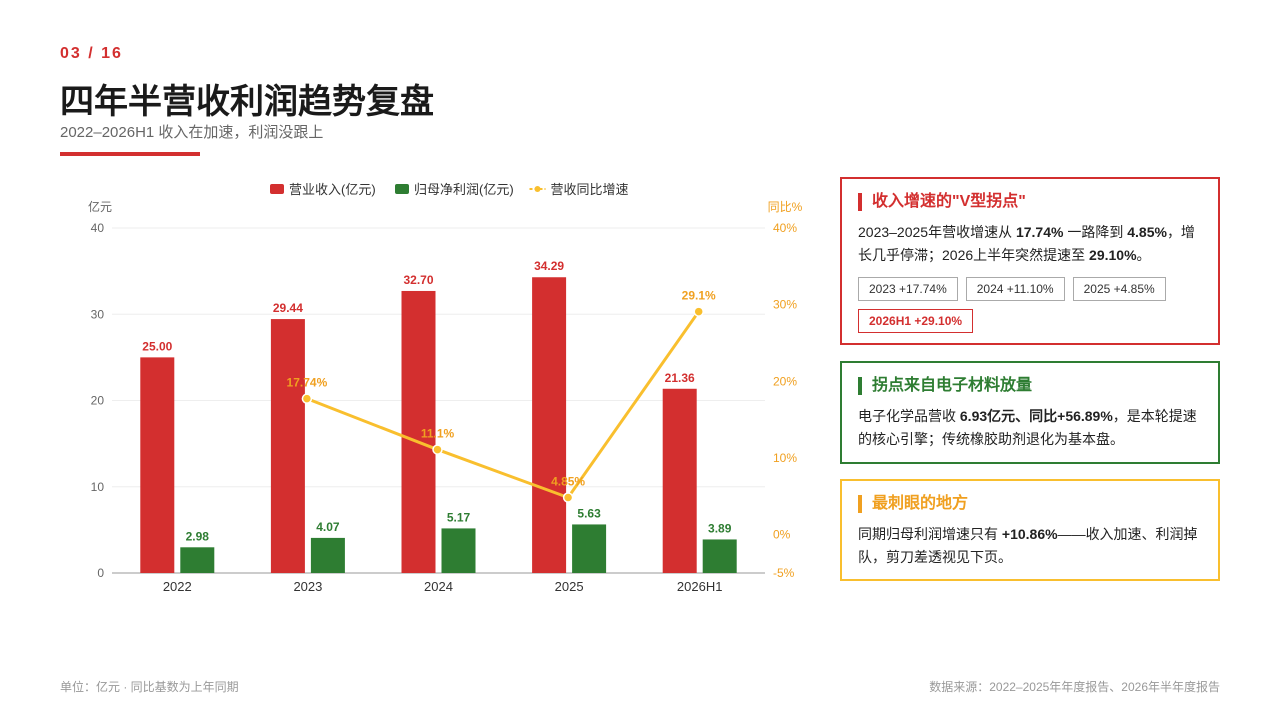 This screenshot has width=1280, height=720. Describe the element at coordinates (785, 207) in the screenshot. I see `y2-axis-label: 同比%` at that location.